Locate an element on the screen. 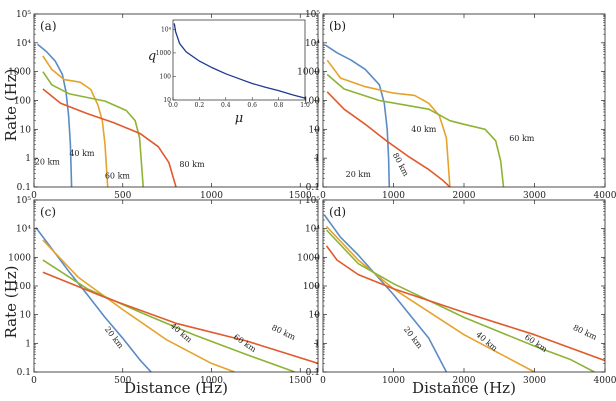  panel-d-ytick-label: 1000 is located at coordinates (308, 258).